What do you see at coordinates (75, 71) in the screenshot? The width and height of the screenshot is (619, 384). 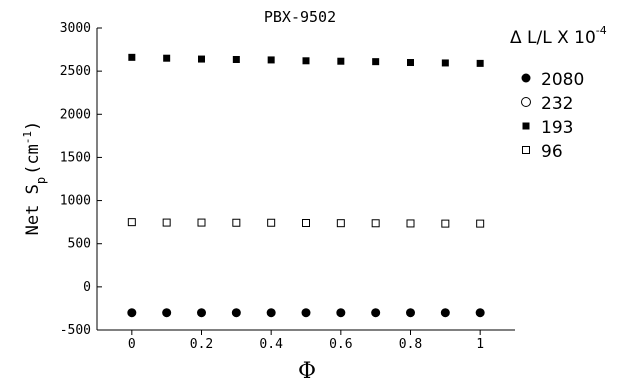 I see `y-tick-label: 2500` at bounding box center [75, 71].